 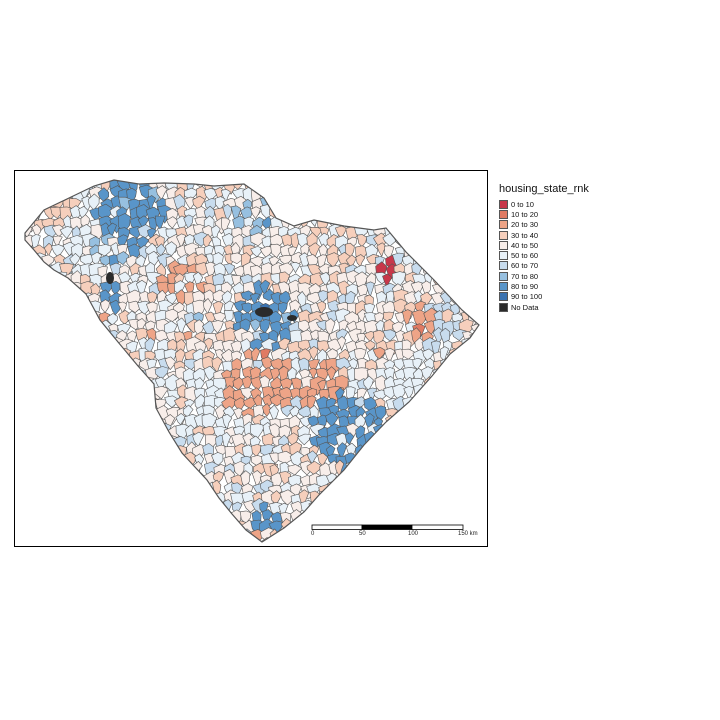 I want to click on legend-item-90-100: 90 to 100, so click(x=544, y=297).